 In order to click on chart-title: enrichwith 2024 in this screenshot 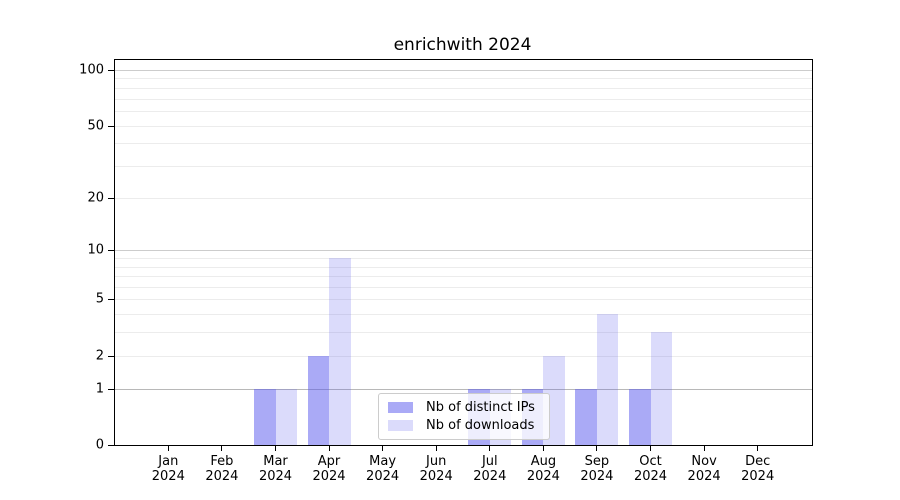, I will do `click(462, 45)`.